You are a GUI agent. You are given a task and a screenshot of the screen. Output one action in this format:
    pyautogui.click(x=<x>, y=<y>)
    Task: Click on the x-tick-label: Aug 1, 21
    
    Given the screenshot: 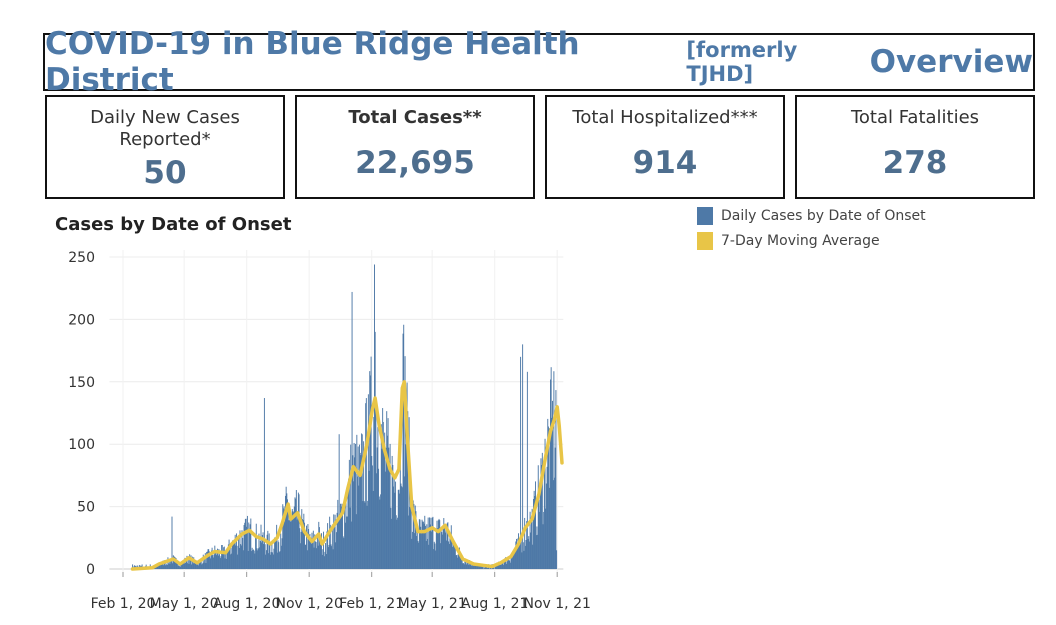 What is the action you would take?
    pyautogui.click(x=494, y=604)
    